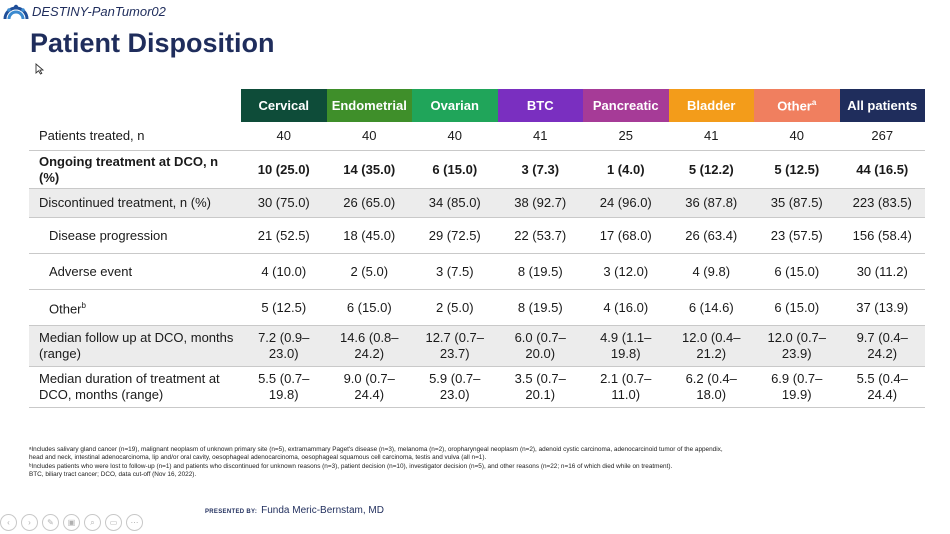 The height and width of the screenshot is (534, 950). I want to click on column-label: BTC, so click(540, 105).